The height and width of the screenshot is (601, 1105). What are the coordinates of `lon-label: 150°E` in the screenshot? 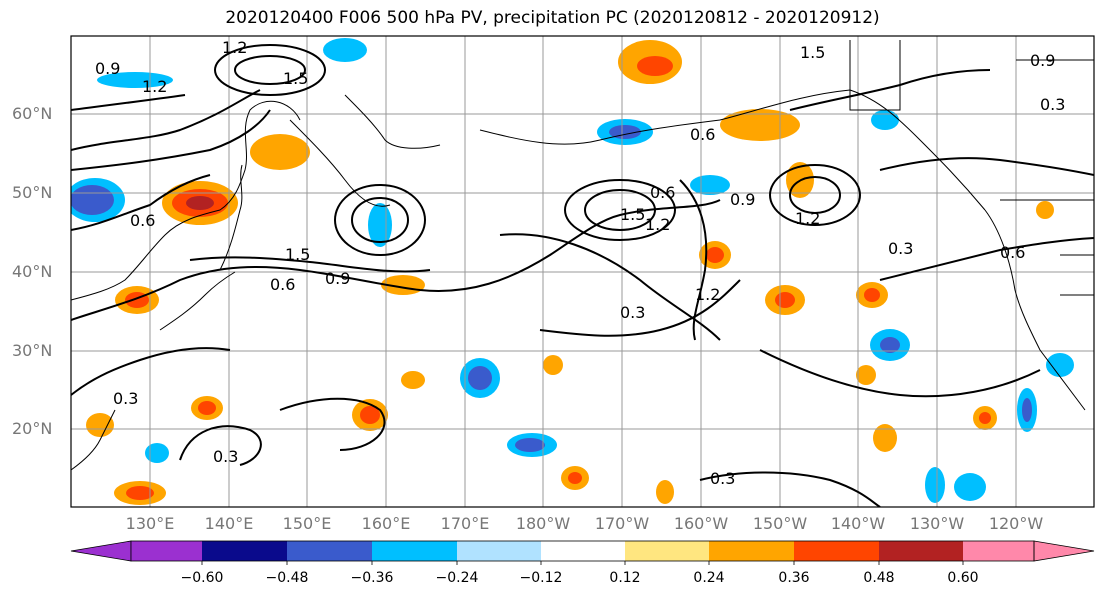 It's located at (307, 523).